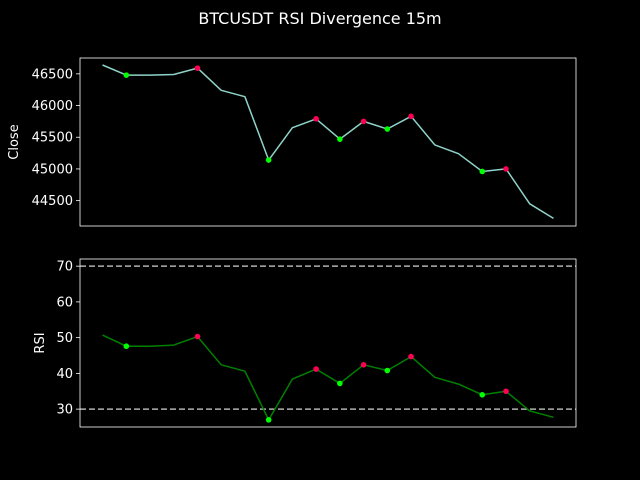 Image resolution: width=640 pixels, height=480 pixels. Describe the element at coordinates (52, 138) in the screenshot. I see `close-ytick-label: 45500` at that location.